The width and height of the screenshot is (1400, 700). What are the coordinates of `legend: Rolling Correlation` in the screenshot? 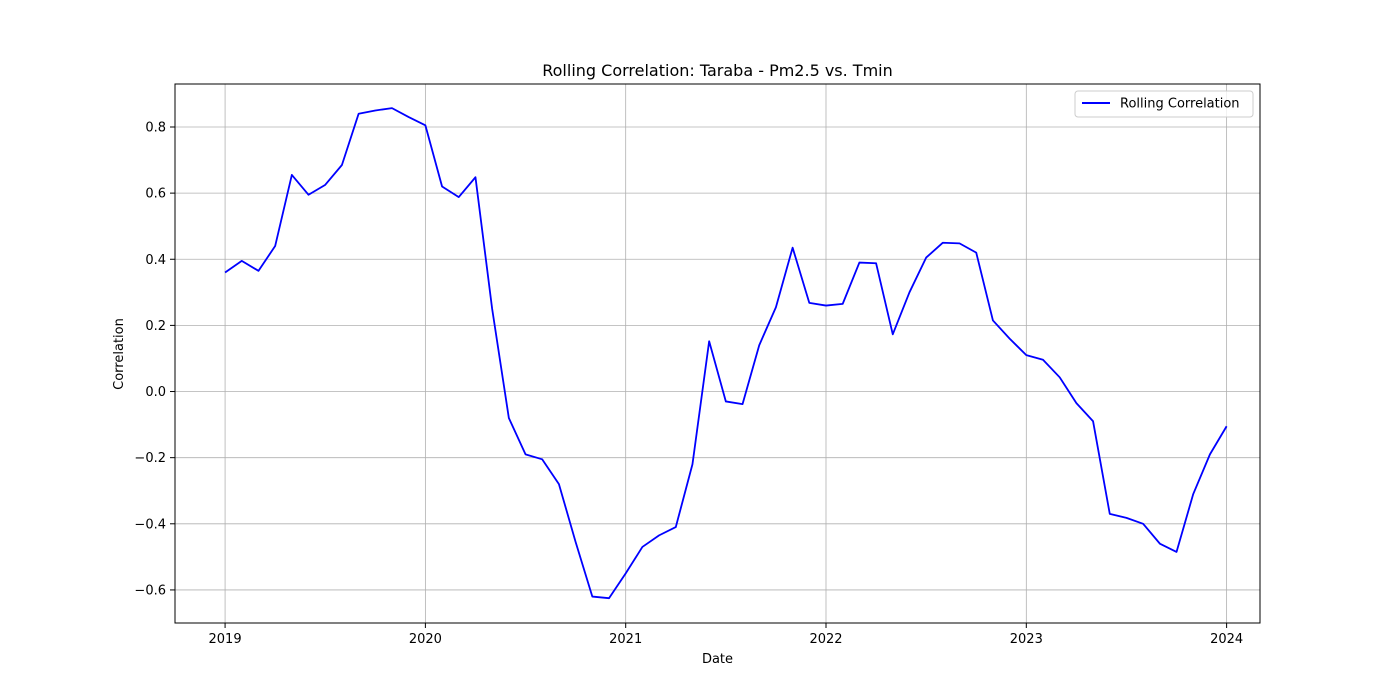 It's located at (1164, 104).